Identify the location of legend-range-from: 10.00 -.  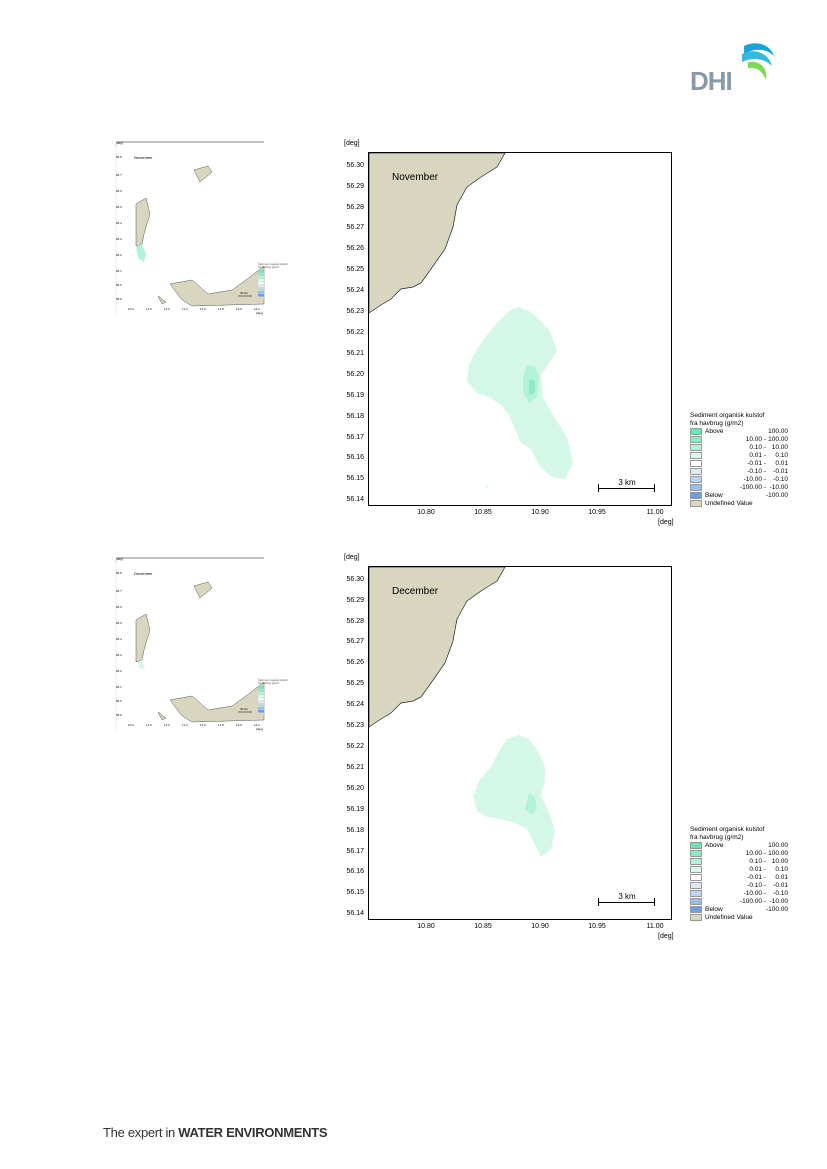
(755, 853).